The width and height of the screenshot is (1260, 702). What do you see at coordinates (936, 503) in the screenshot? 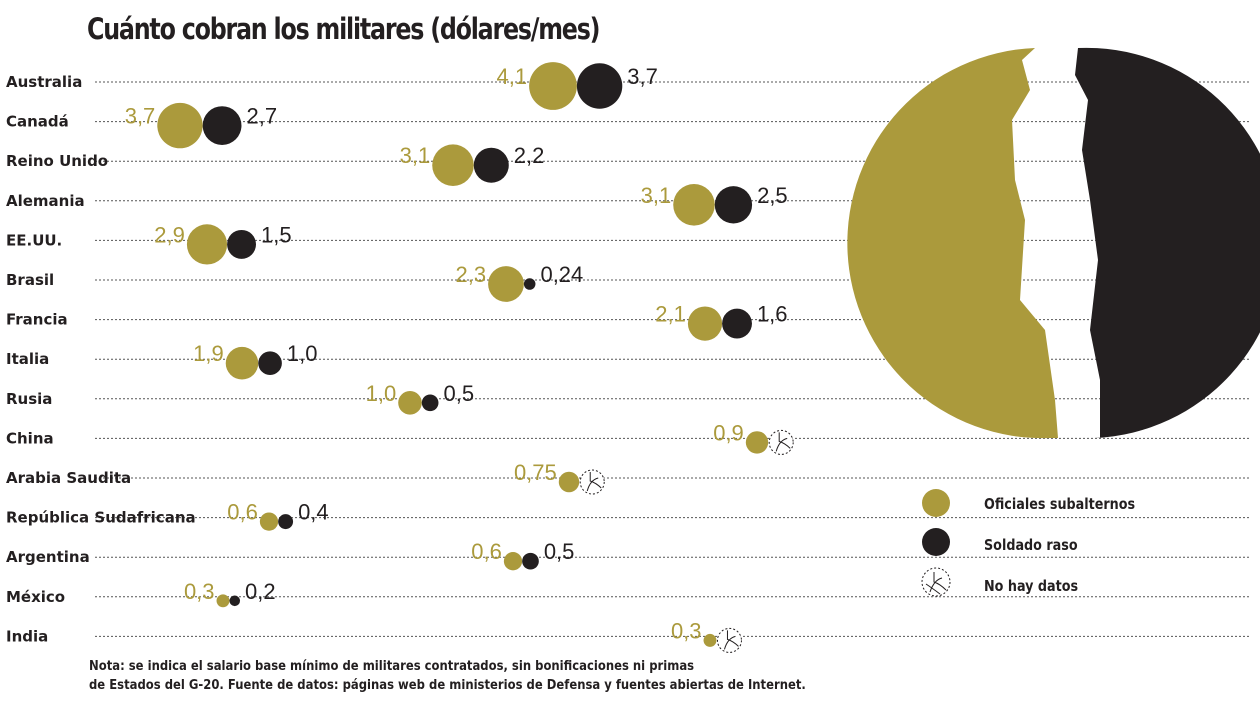
I see `legend-officers-marker` at bounding box center [936, 503].